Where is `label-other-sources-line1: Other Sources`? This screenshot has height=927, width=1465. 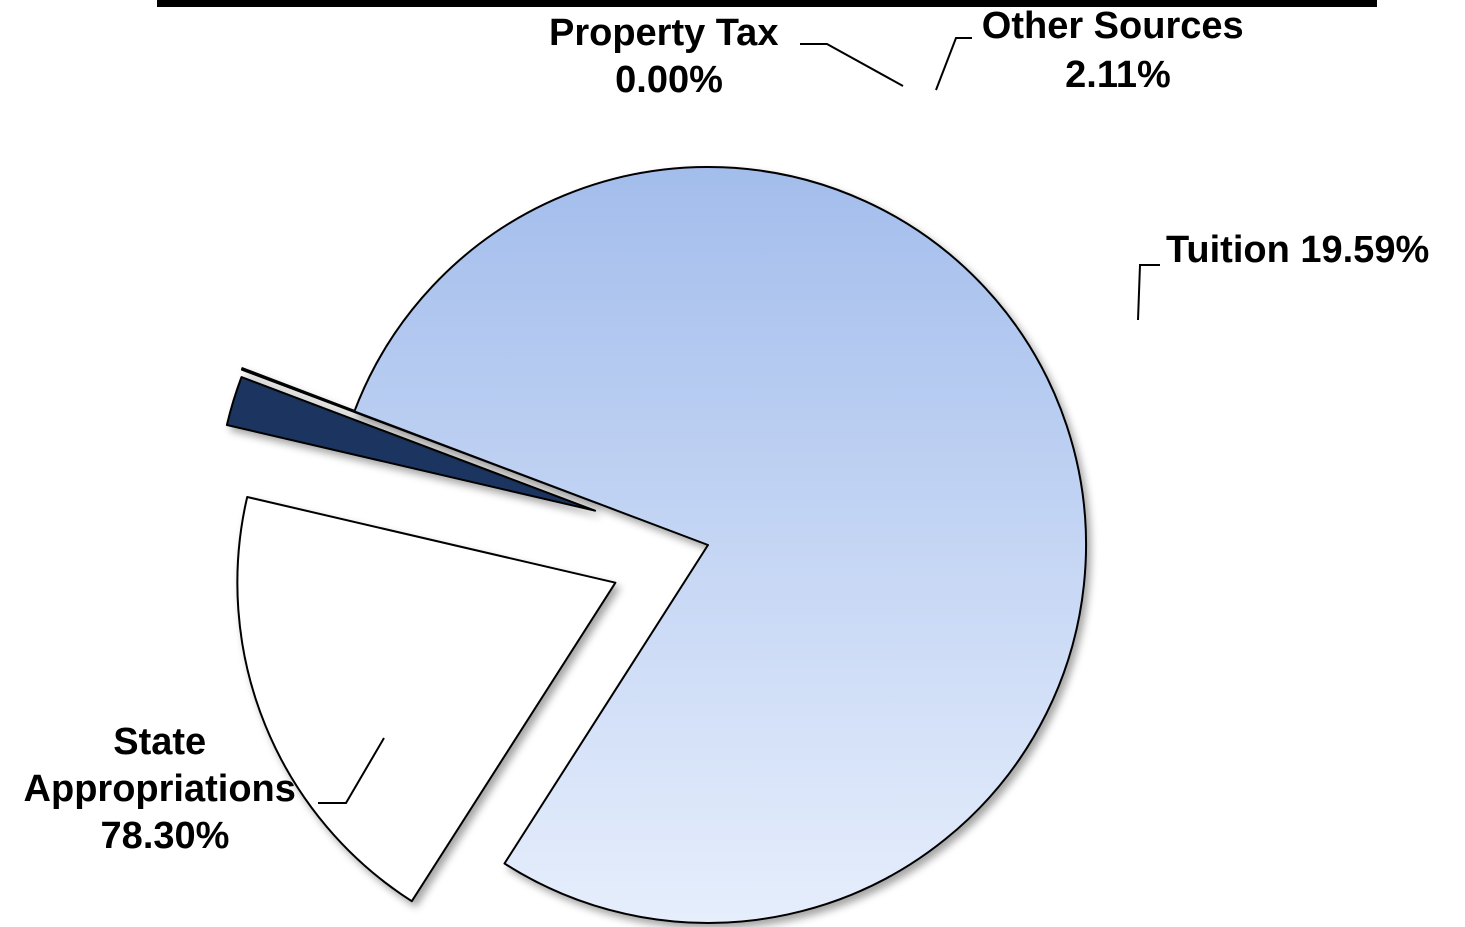 label-other-sources-line1: Other Sources is located at coordinates (1113, 26).